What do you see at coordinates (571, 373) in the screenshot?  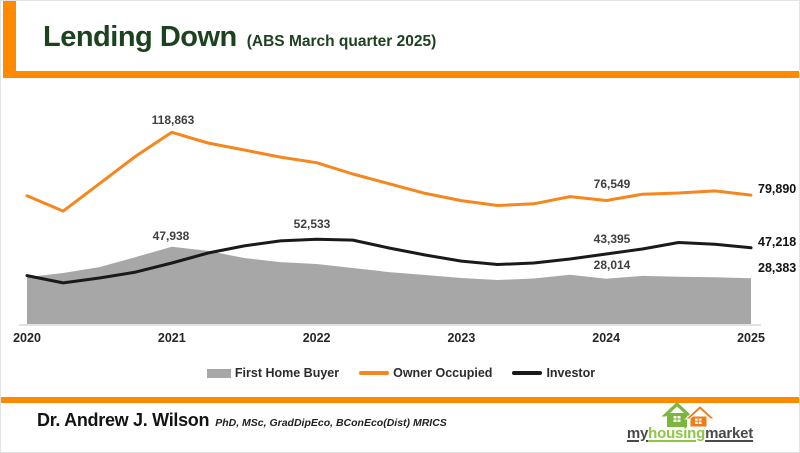 I see `legend-label: Investor` at bounding box center [571, 373].